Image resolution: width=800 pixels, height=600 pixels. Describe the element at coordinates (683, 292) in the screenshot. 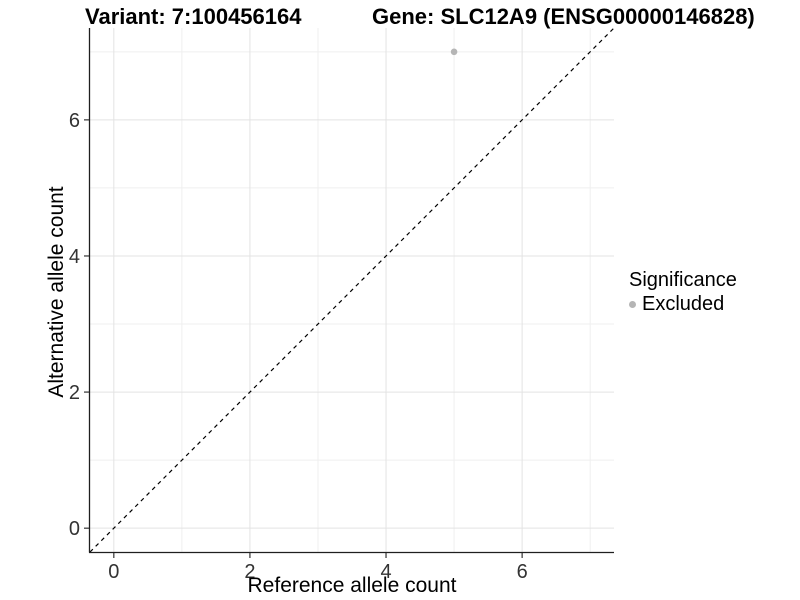

I see `legend: Significance Excluded` at that location.